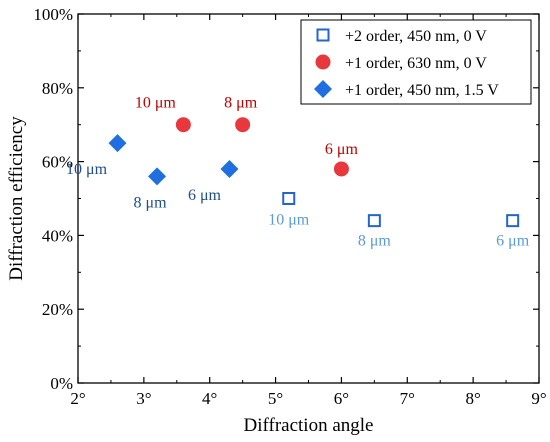  I want to click on legend-label: +1 order, 630 nm, 0 V, so click(416, 63).